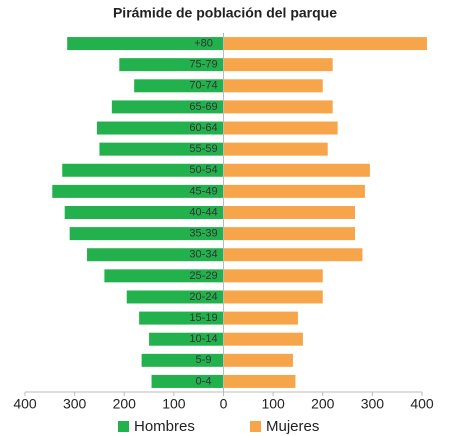  I want to click on category-label: +80, so click(203, 43).